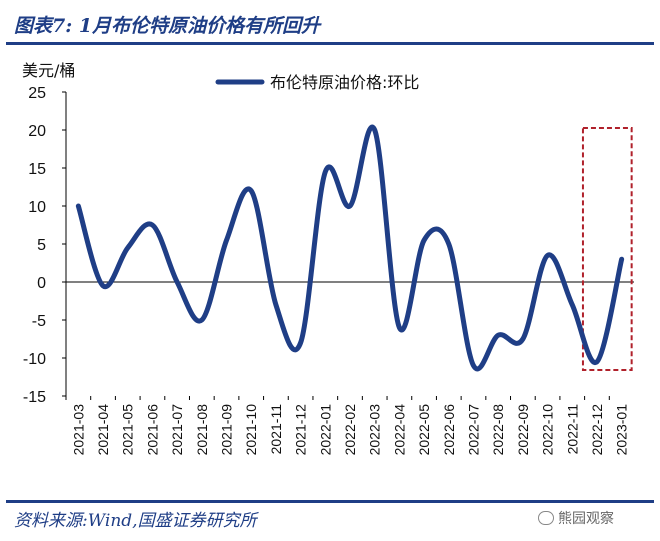 This screenshot has width=660, height=541. Describe the element at coordinates (135, 521) in the screenshot. I see `source-note: 资料来源:Wind,国盛证券研究所` at that location.